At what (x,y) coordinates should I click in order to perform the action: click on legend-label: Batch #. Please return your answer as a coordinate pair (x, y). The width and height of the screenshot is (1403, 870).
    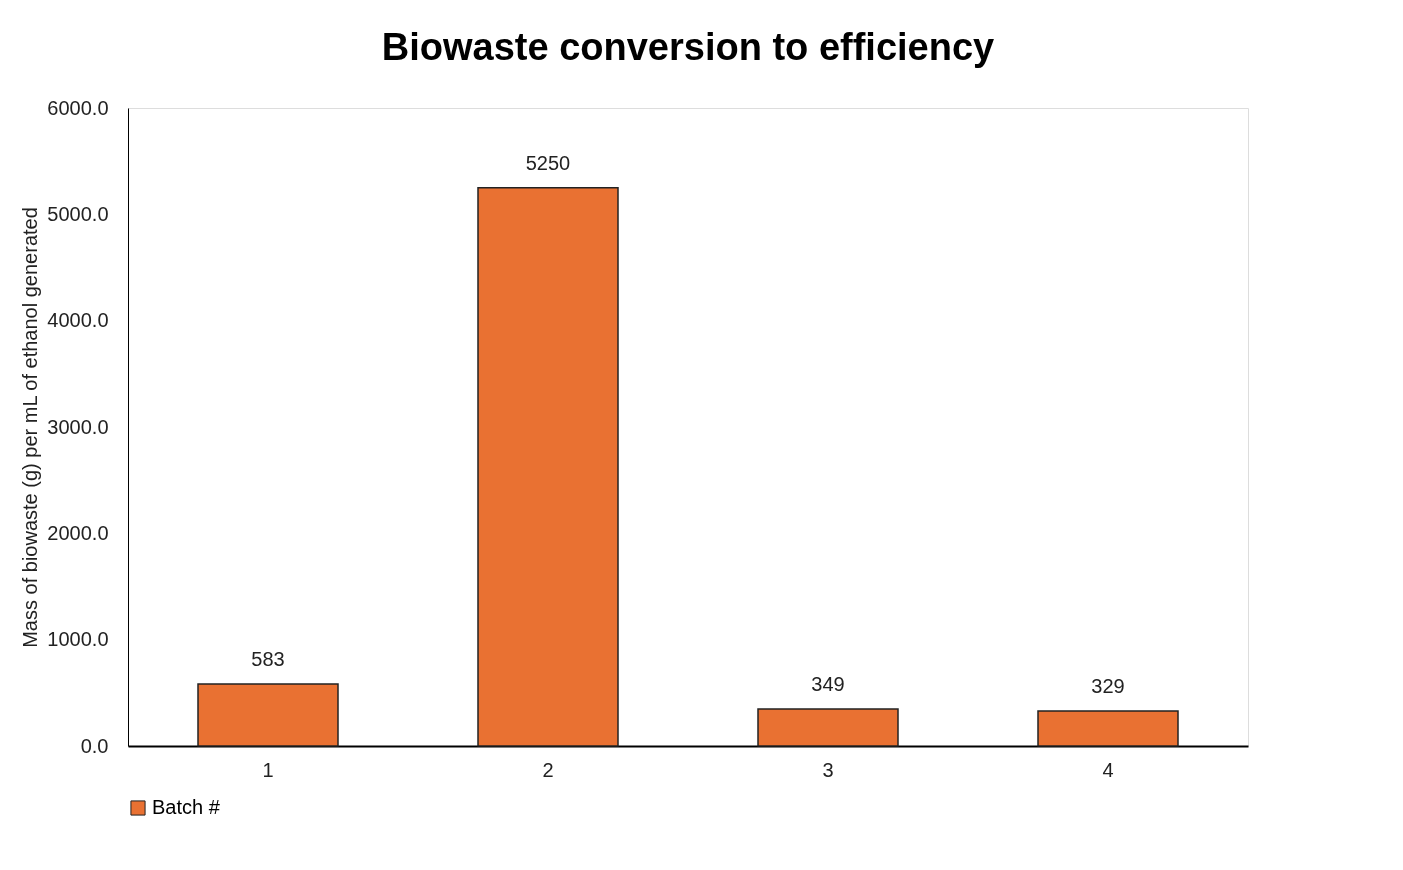
    Looking at the image, I should click on (186, 807).